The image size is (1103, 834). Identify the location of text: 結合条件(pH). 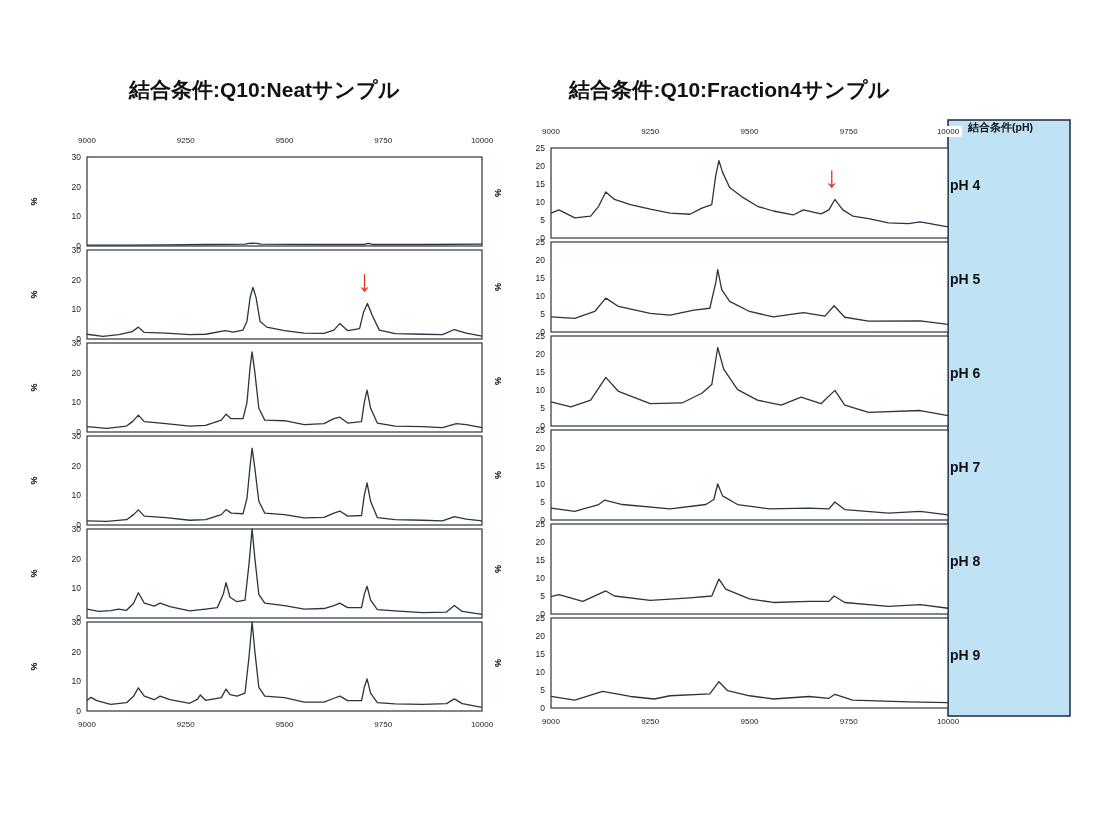
(1000, 127).